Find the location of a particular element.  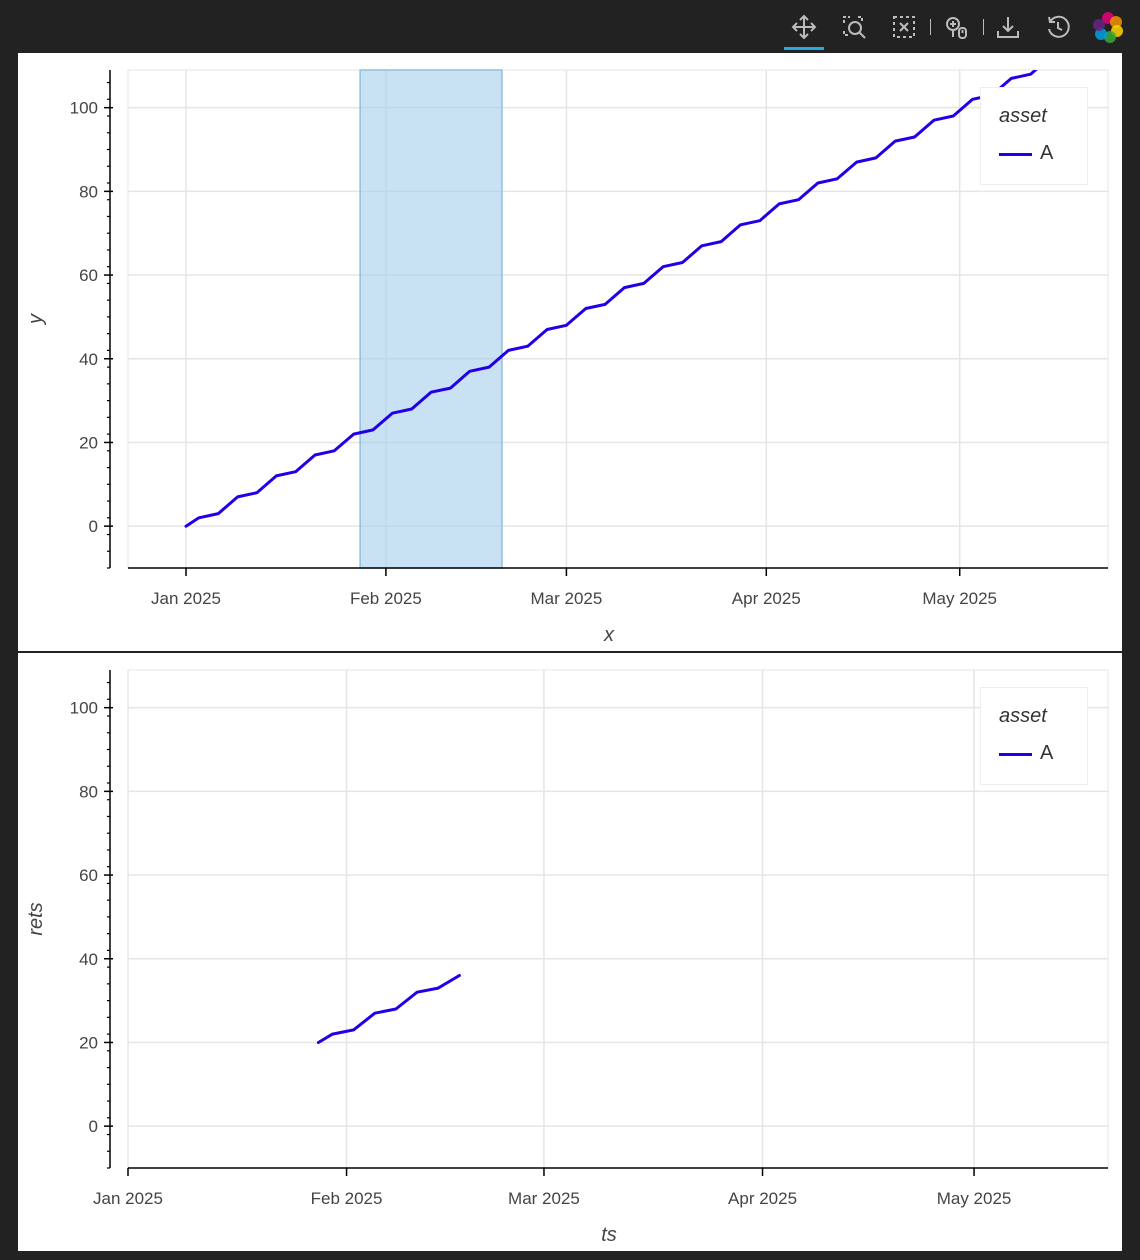

series-line-A is located at coordinates (388, 1009).